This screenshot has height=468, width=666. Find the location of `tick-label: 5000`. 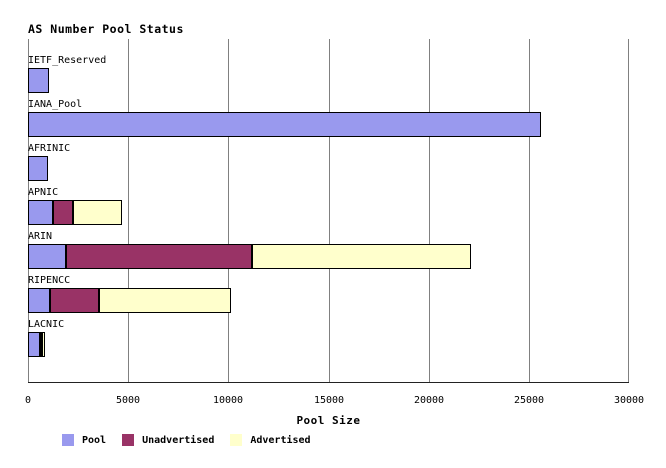

tick-label: 5000 is located at coordinates (128, 400).